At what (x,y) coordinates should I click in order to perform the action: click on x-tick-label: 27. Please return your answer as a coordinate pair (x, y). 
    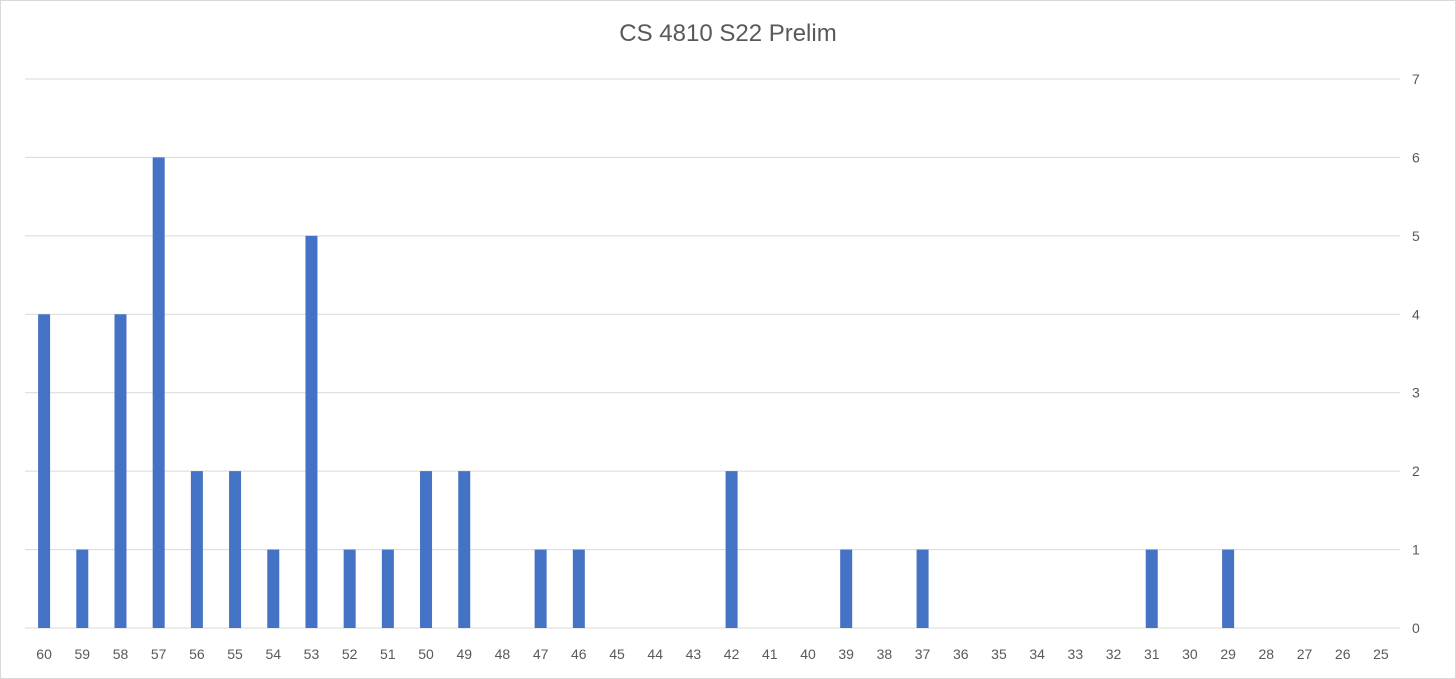
    Looking at the image, I should click on (1305, 654).